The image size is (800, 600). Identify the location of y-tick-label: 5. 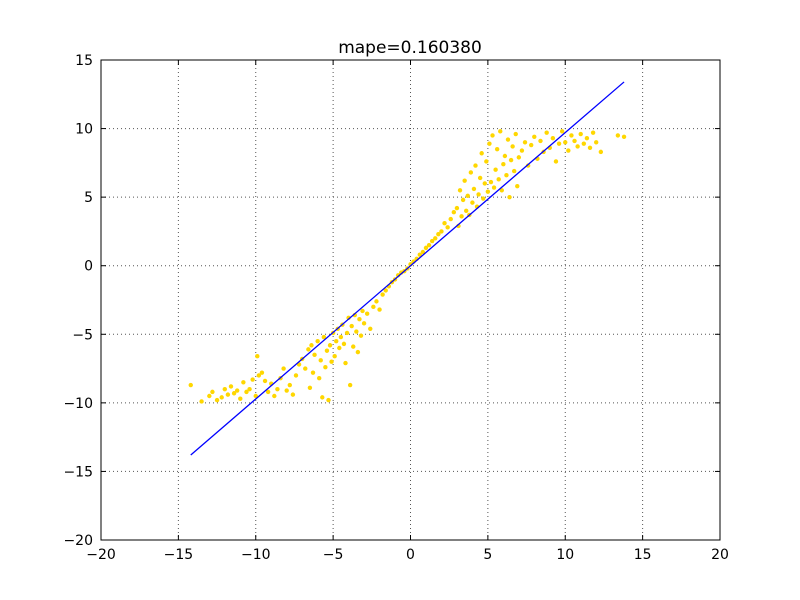
(88, 198).